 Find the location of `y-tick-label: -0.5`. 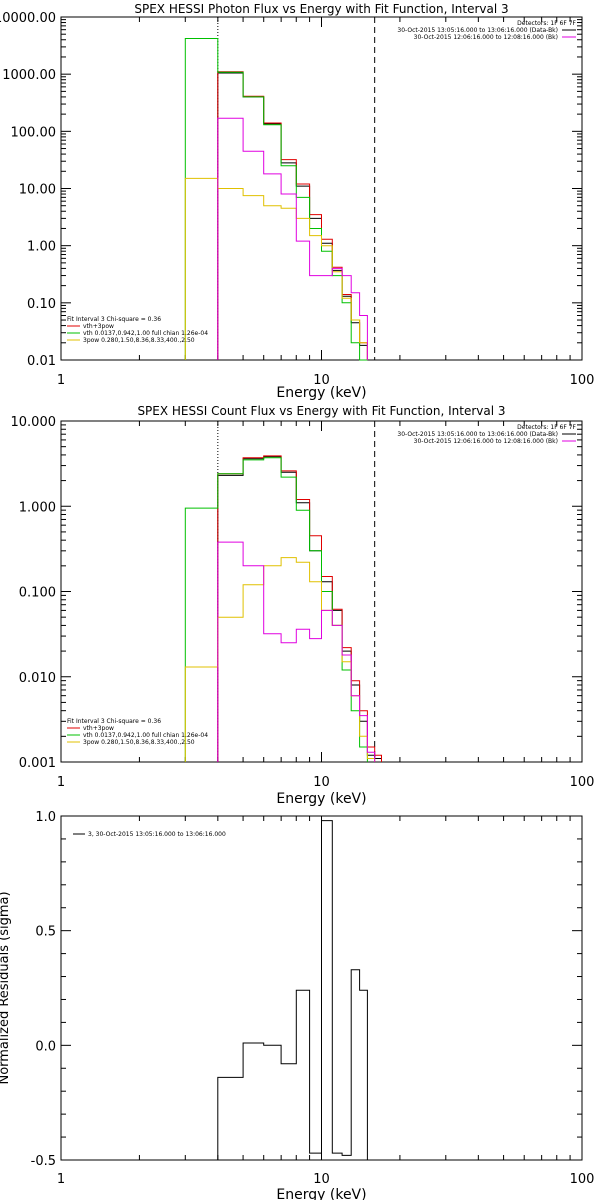

y-tick-label: -0.5 is located at coordinates (43, 1161).